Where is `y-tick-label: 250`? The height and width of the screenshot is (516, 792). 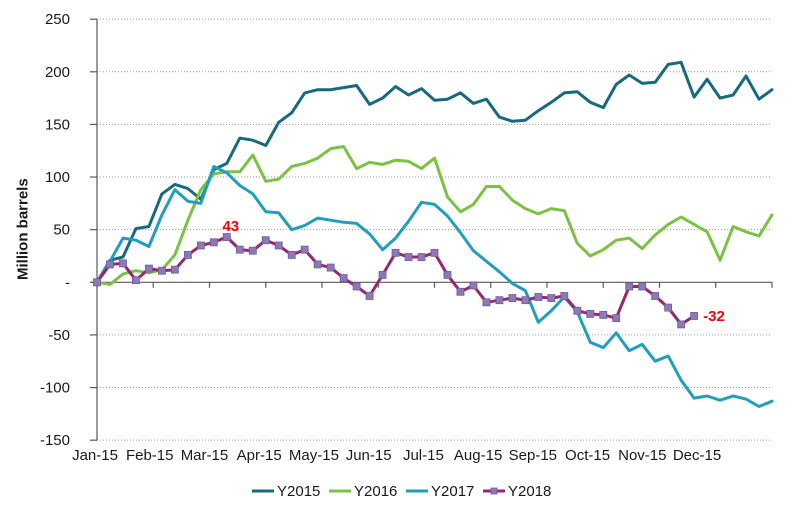
y-tick-label: 250 is located at coordinates (57, 19).